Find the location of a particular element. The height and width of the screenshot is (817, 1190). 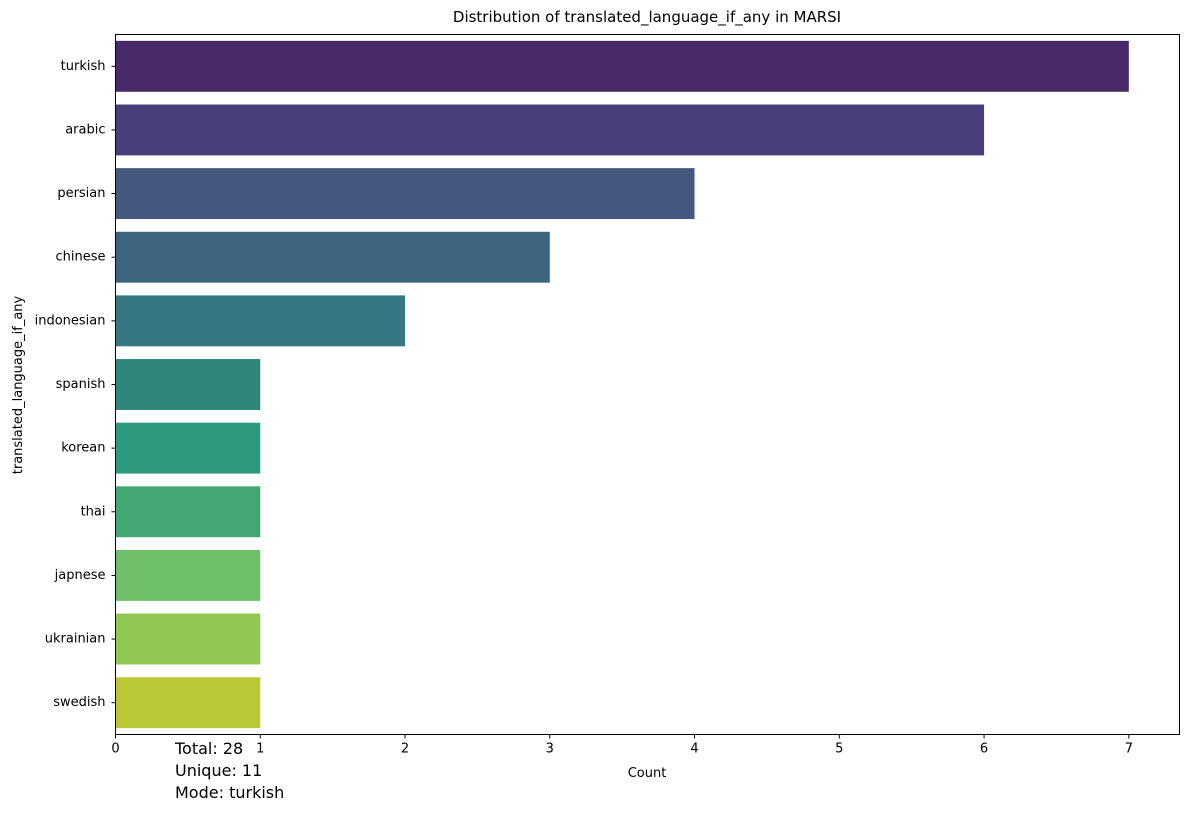

y-tick-label: japnese is located at coordinates (80, 575).